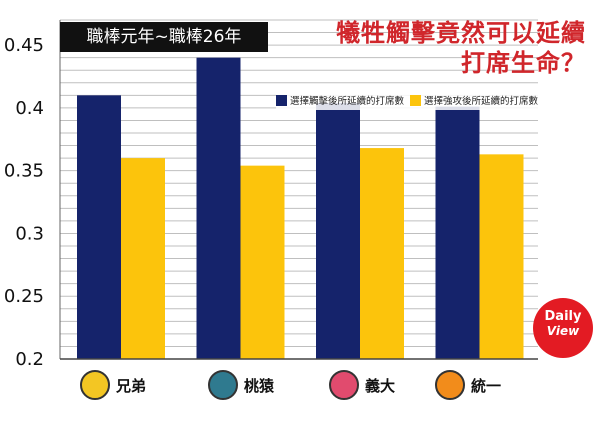  What do you see at coordinates (450, 385) in the screenshot?
I see `unilions-icon` at bounding box center [450, 385].